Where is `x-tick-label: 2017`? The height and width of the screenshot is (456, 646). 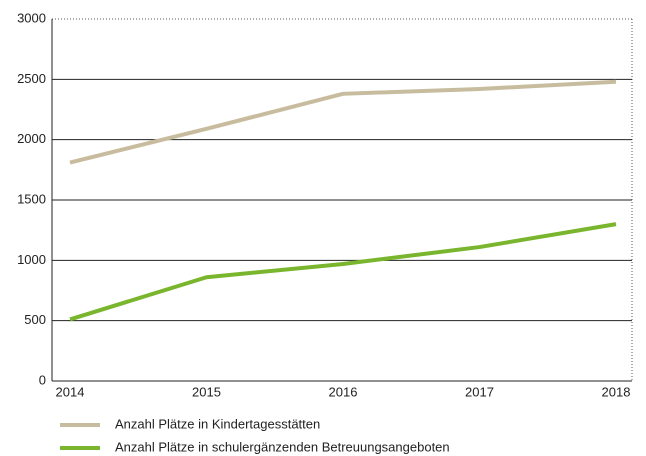
x-tick-label: 2017 is located at coordinates (479, 391).